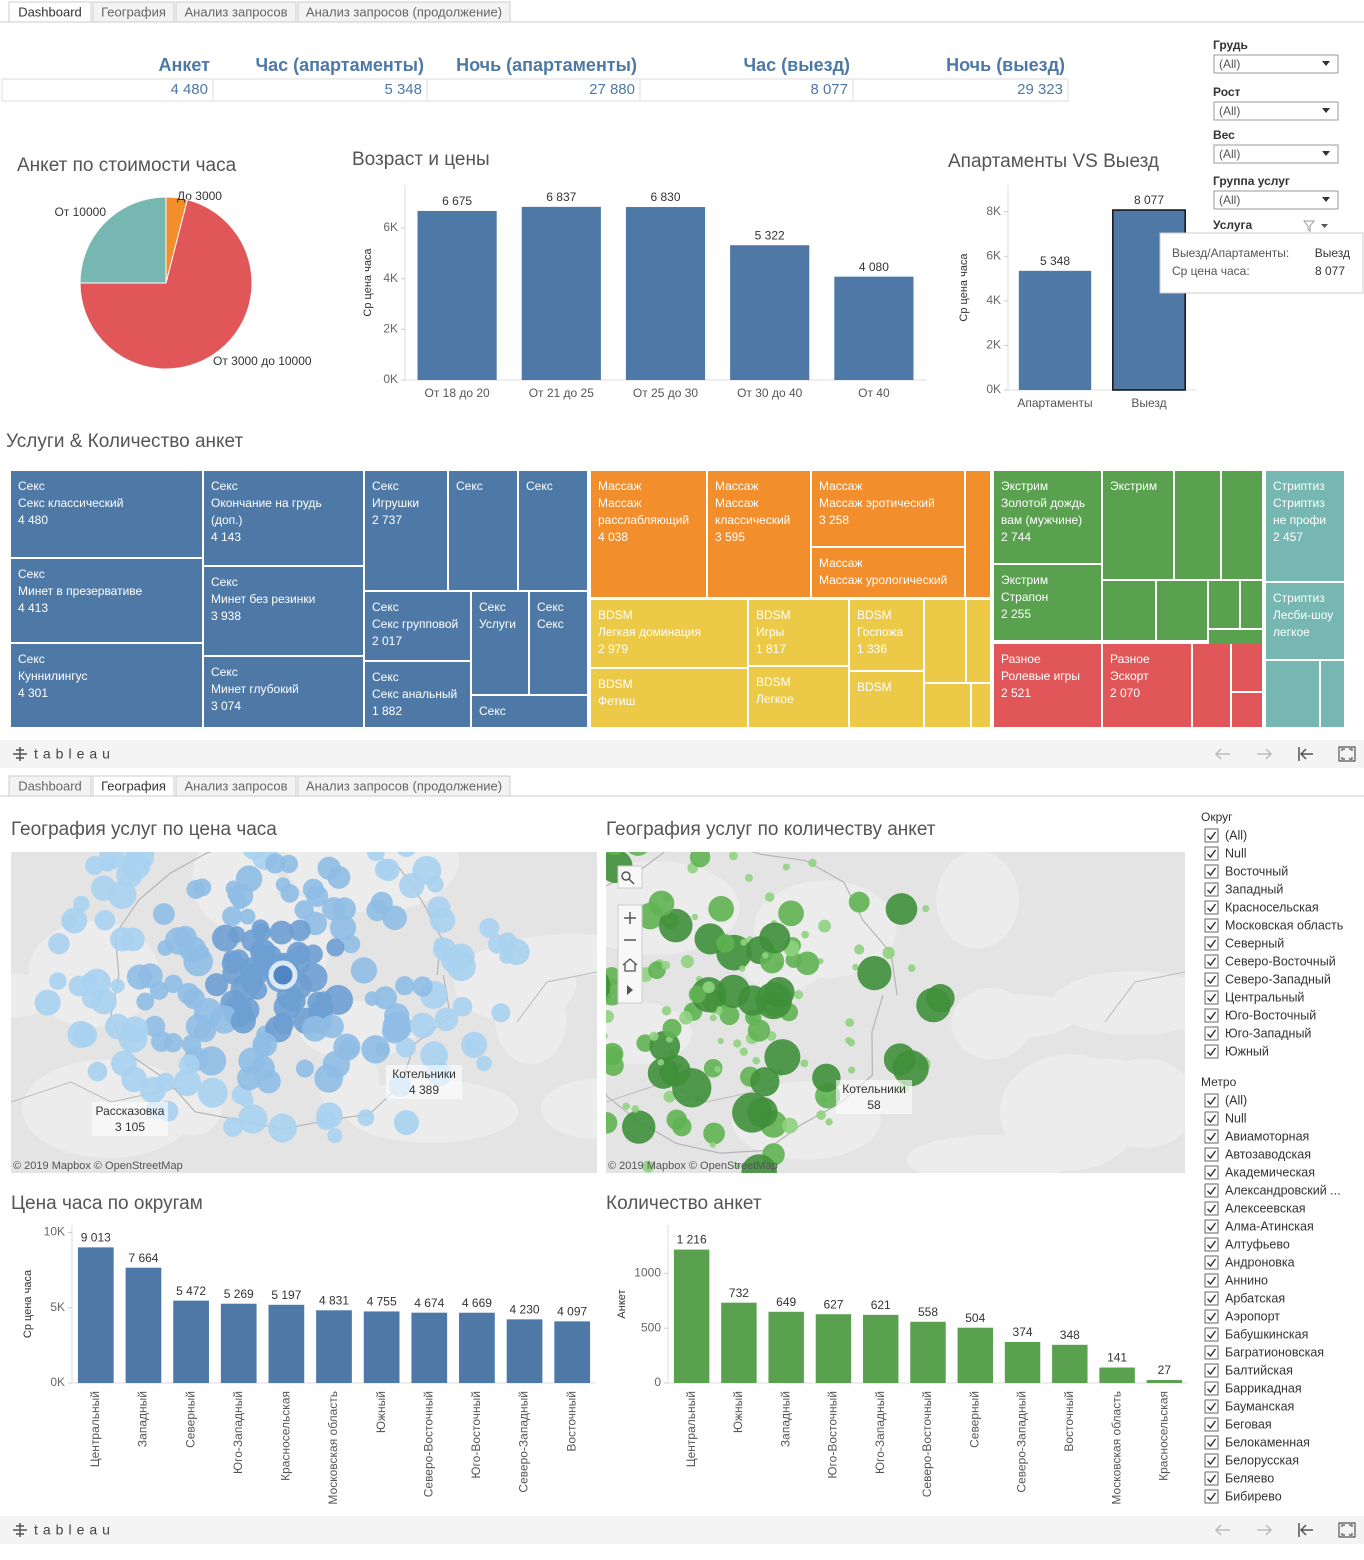  I want to click on tile-category: Разное, so click(1021, 659).